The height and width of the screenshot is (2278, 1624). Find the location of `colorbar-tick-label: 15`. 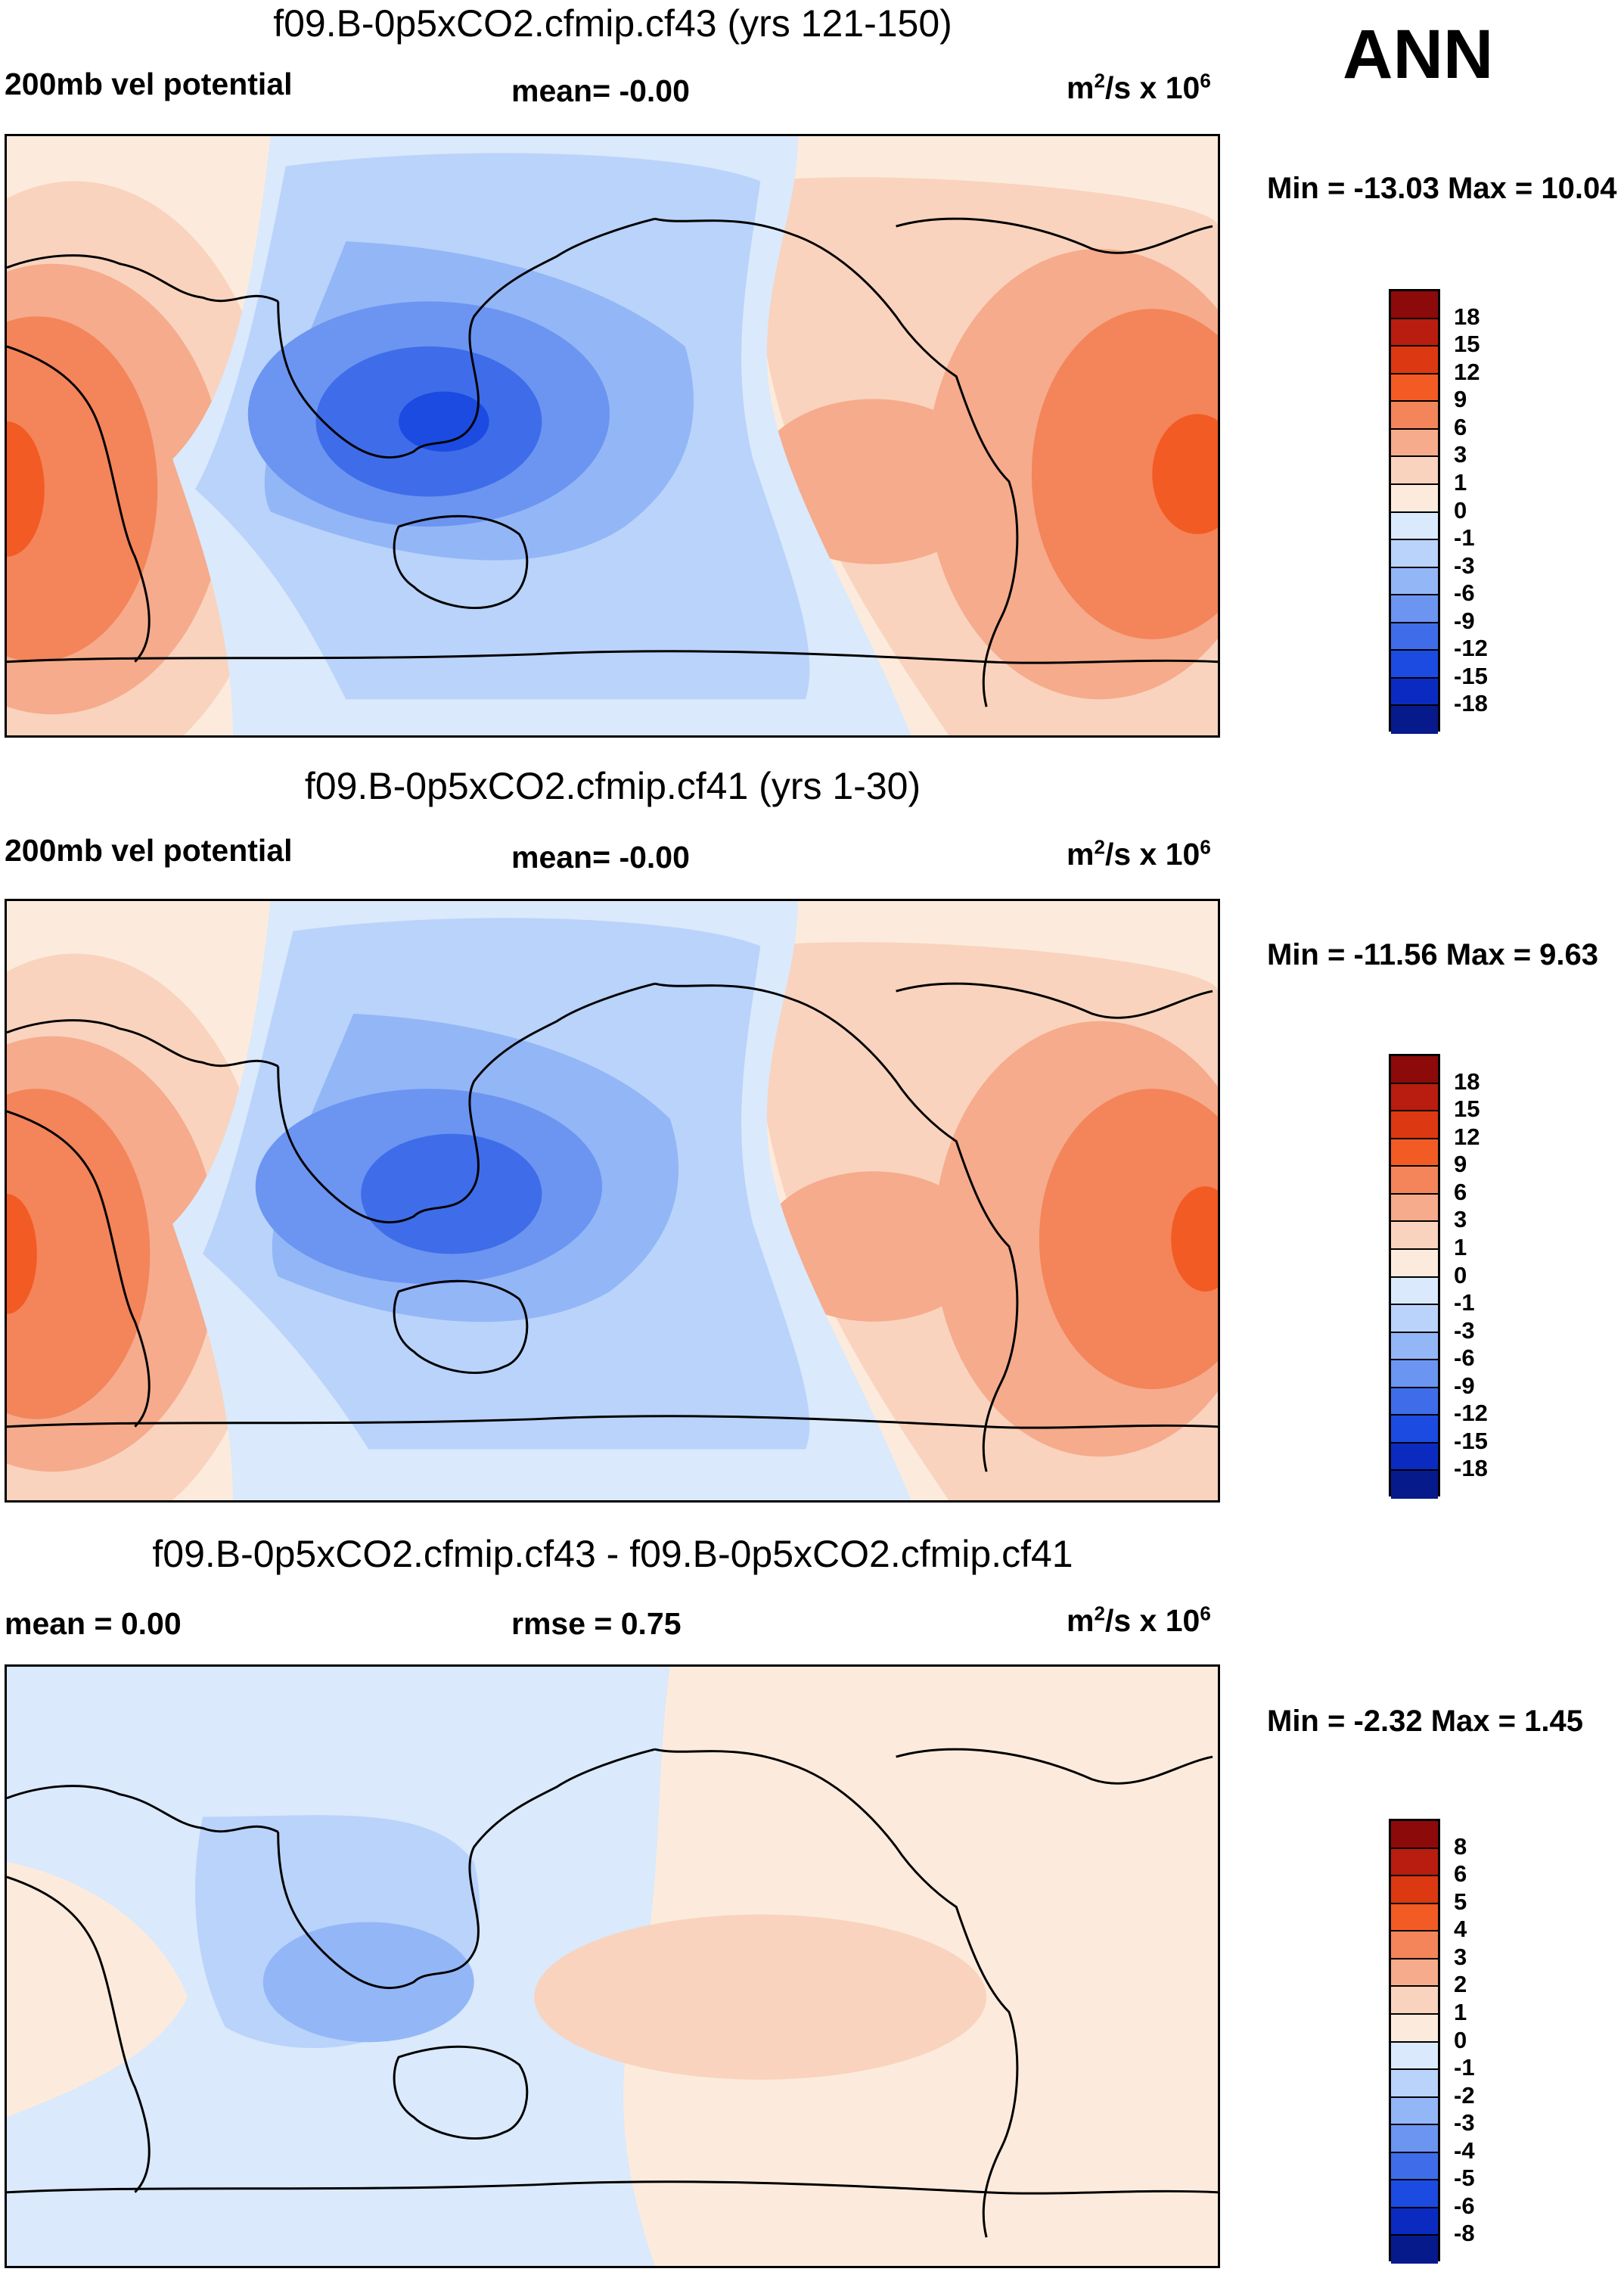

colorbar-tick-label: 15 is located at coordinates (1467, 1109).